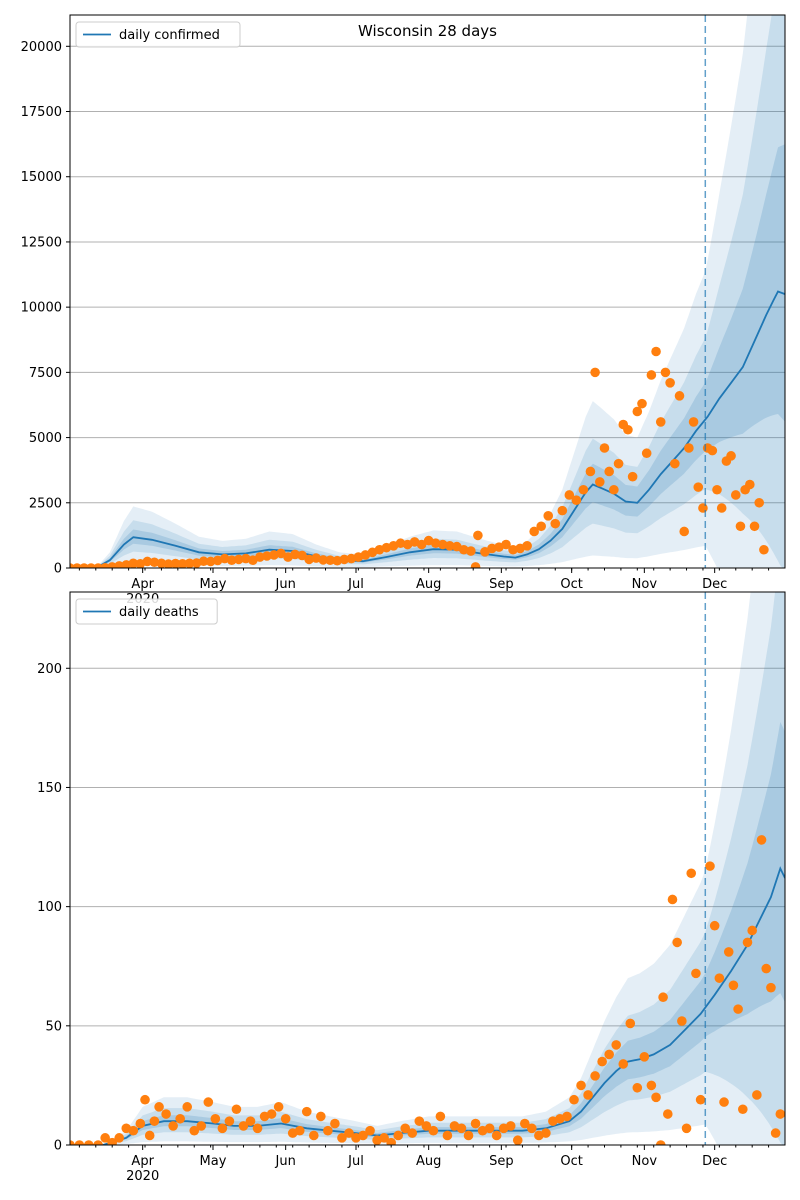 The image size is (800, 1200). Describe the element at coordinates (428, 1161) in the screenshot. I see `x-tick-label: Aug` at that location.